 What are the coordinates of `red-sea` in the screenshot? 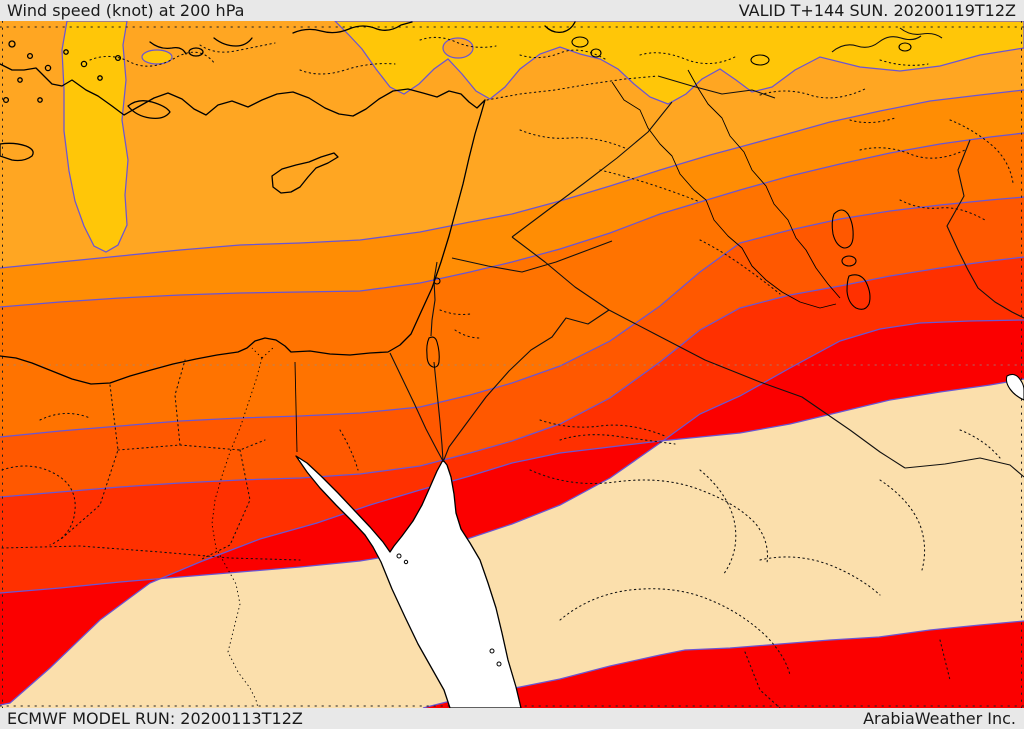 It's located at (408, 581).